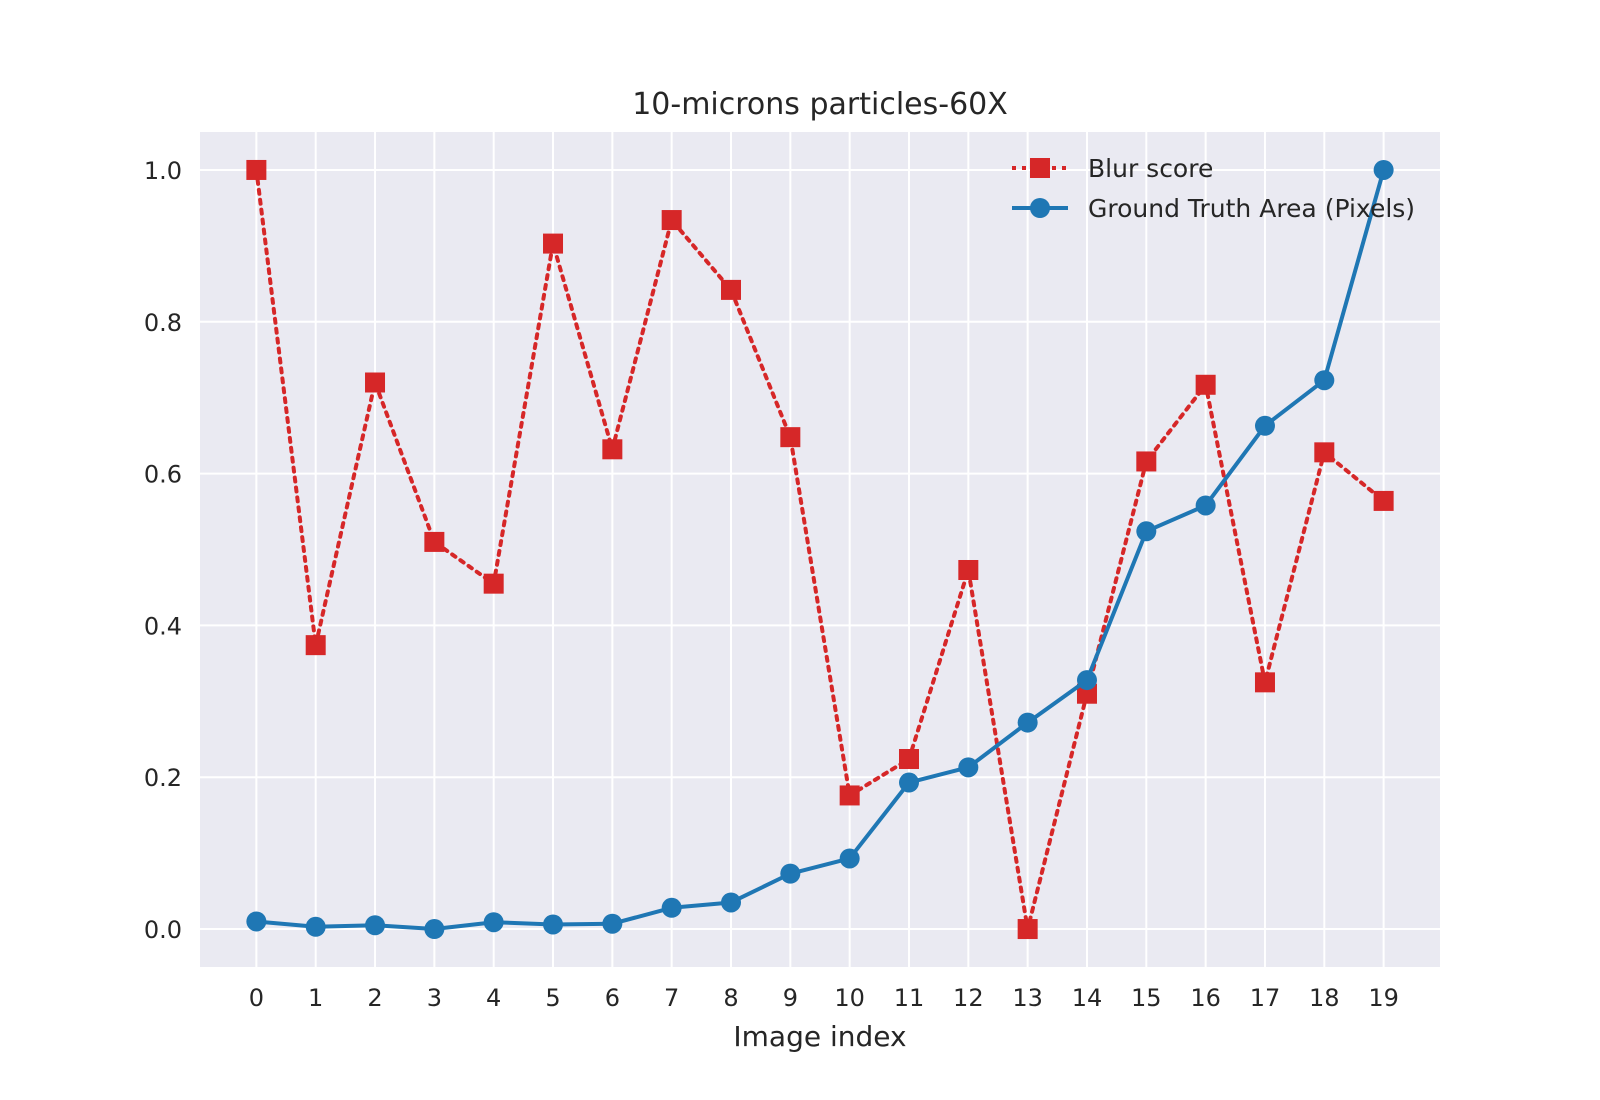  Describe the element at coordinates (1265, 998) in the screenshot. I see `x-tick-label: 17` at that location.